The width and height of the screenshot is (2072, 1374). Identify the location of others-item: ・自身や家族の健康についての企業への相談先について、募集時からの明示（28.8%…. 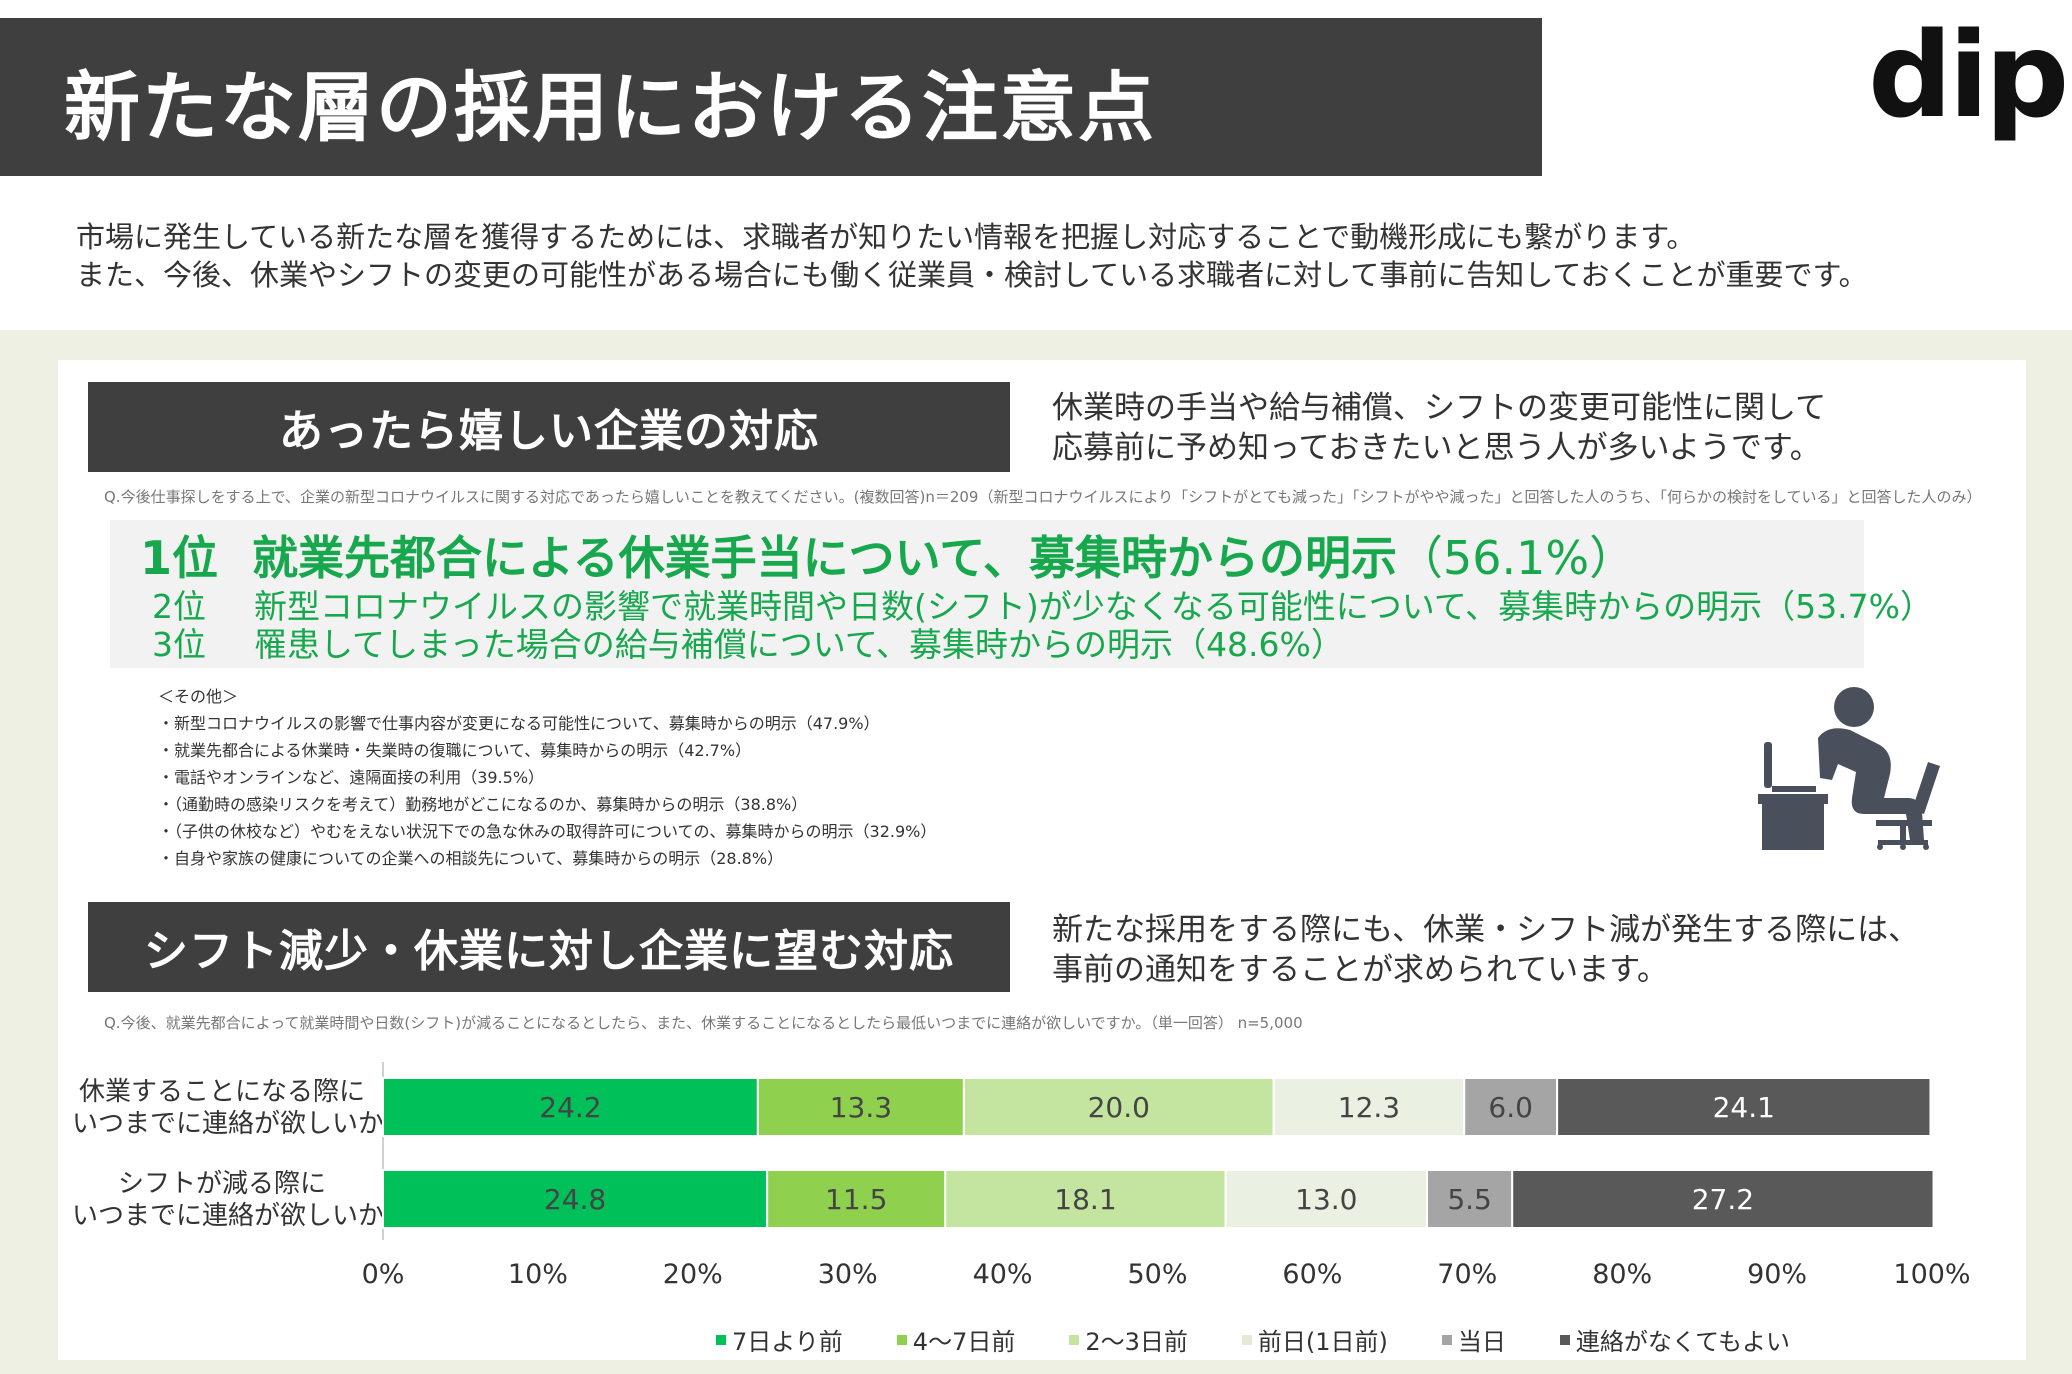
(471, 858).